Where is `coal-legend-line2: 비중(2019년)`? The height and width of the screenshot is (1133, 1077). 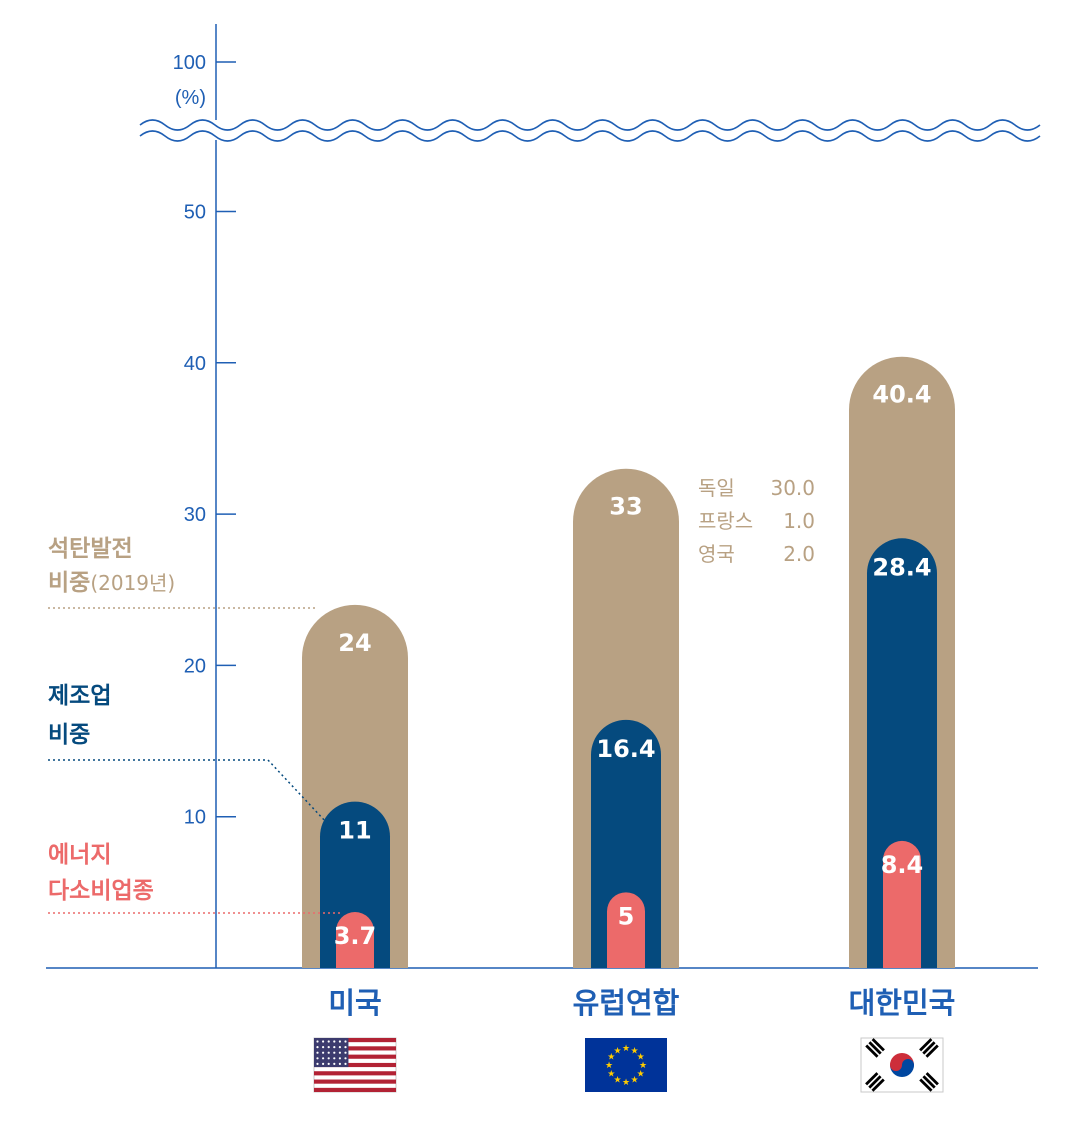
coal-legend-line2: 비중(2019년) is located at coordinates (111, 583).